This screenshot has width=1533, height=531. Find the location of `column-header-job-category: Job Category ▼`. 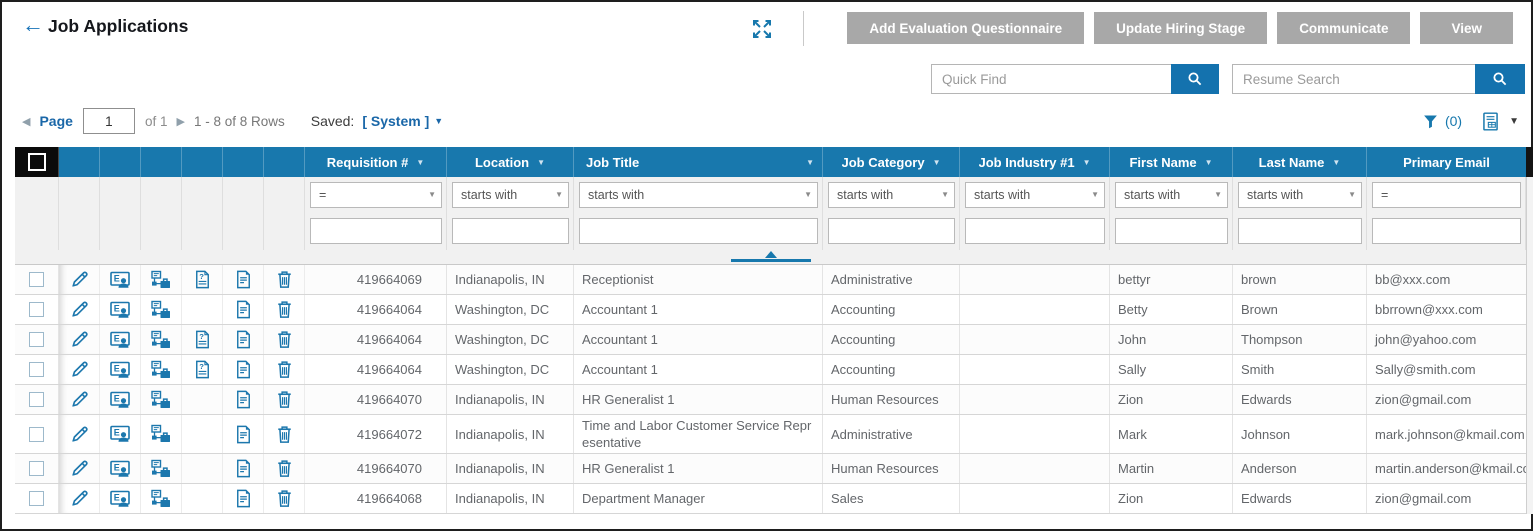

column-header-job-category: Job Category ▼ is located at coordinates (891, 162).